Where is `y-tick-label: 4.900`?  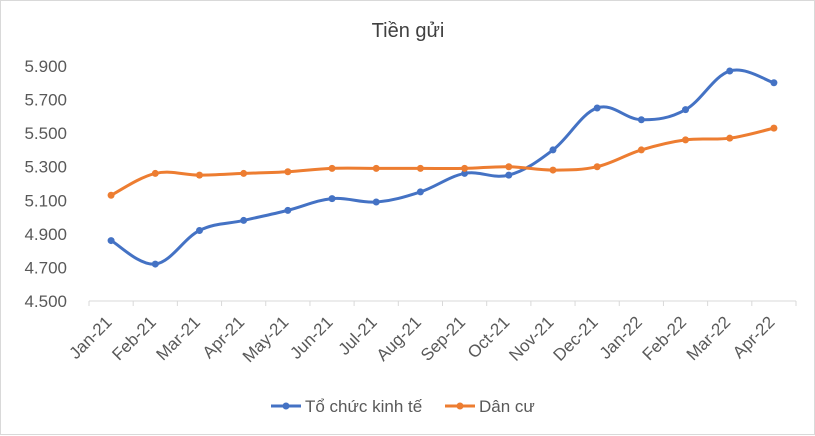
y-tick-label: 4.900 is located at coordinates (45, 234).